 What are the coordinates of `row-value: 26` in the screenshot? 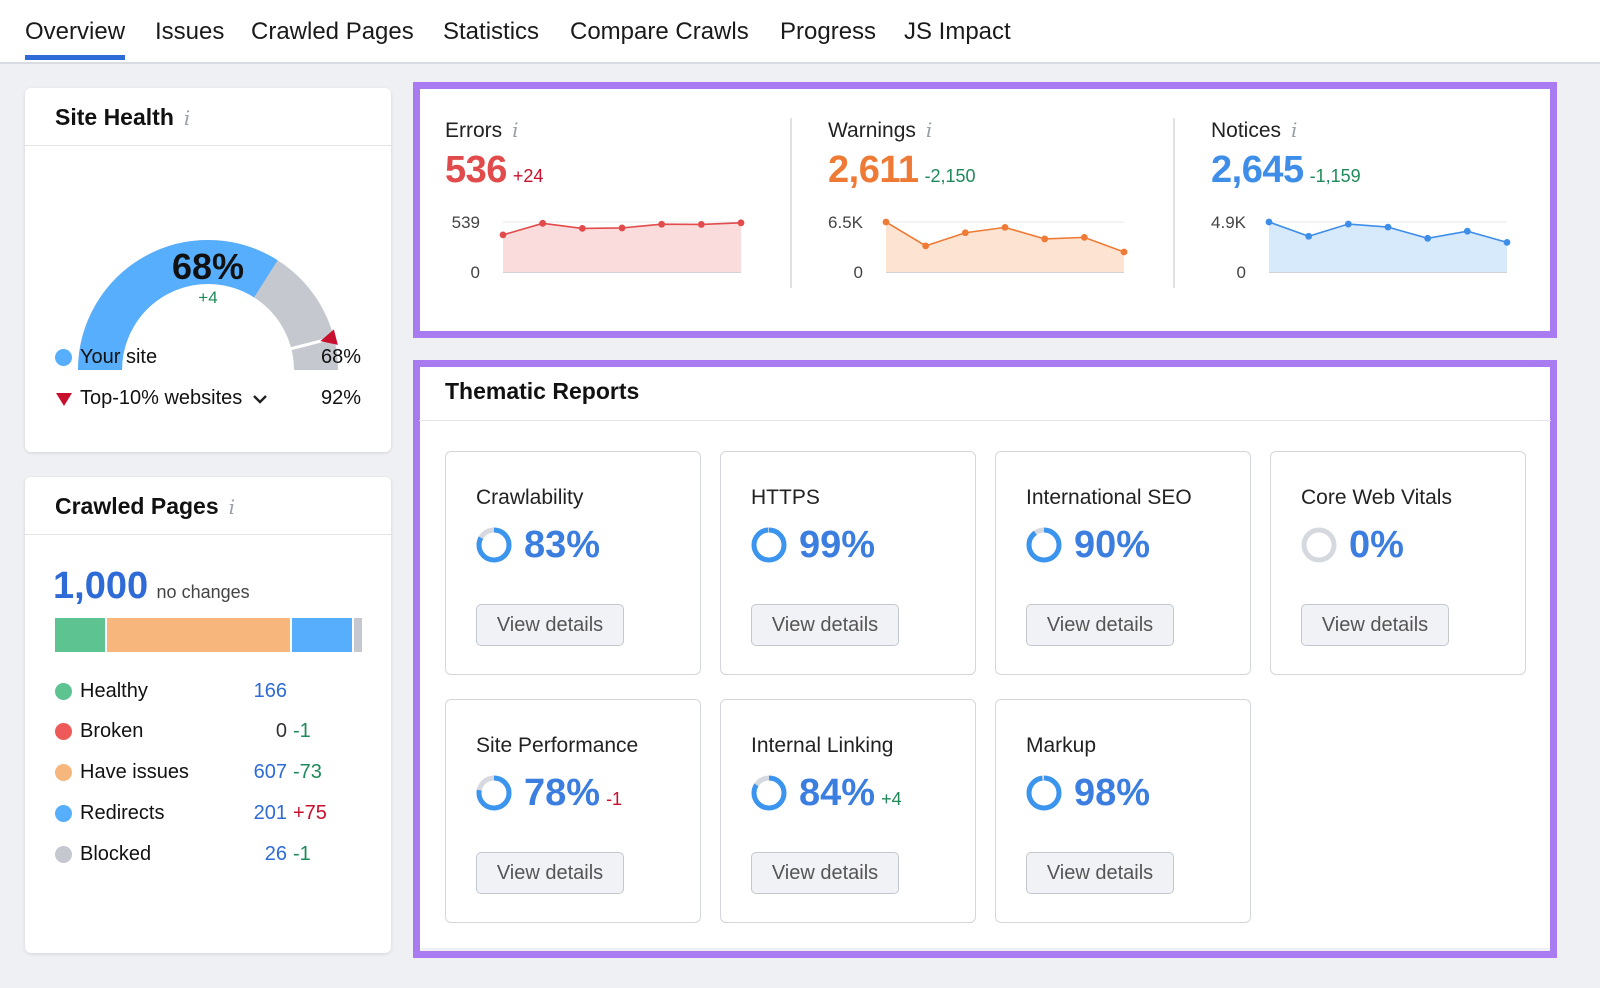 It's located at (275, 853).